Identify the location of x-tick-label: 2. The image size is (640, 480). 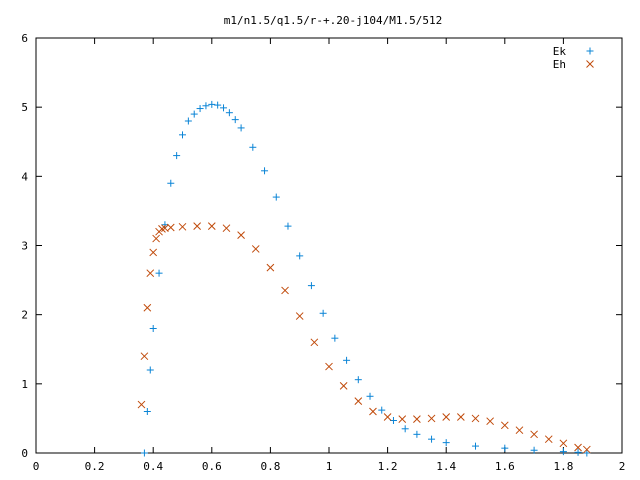
(622, 466).